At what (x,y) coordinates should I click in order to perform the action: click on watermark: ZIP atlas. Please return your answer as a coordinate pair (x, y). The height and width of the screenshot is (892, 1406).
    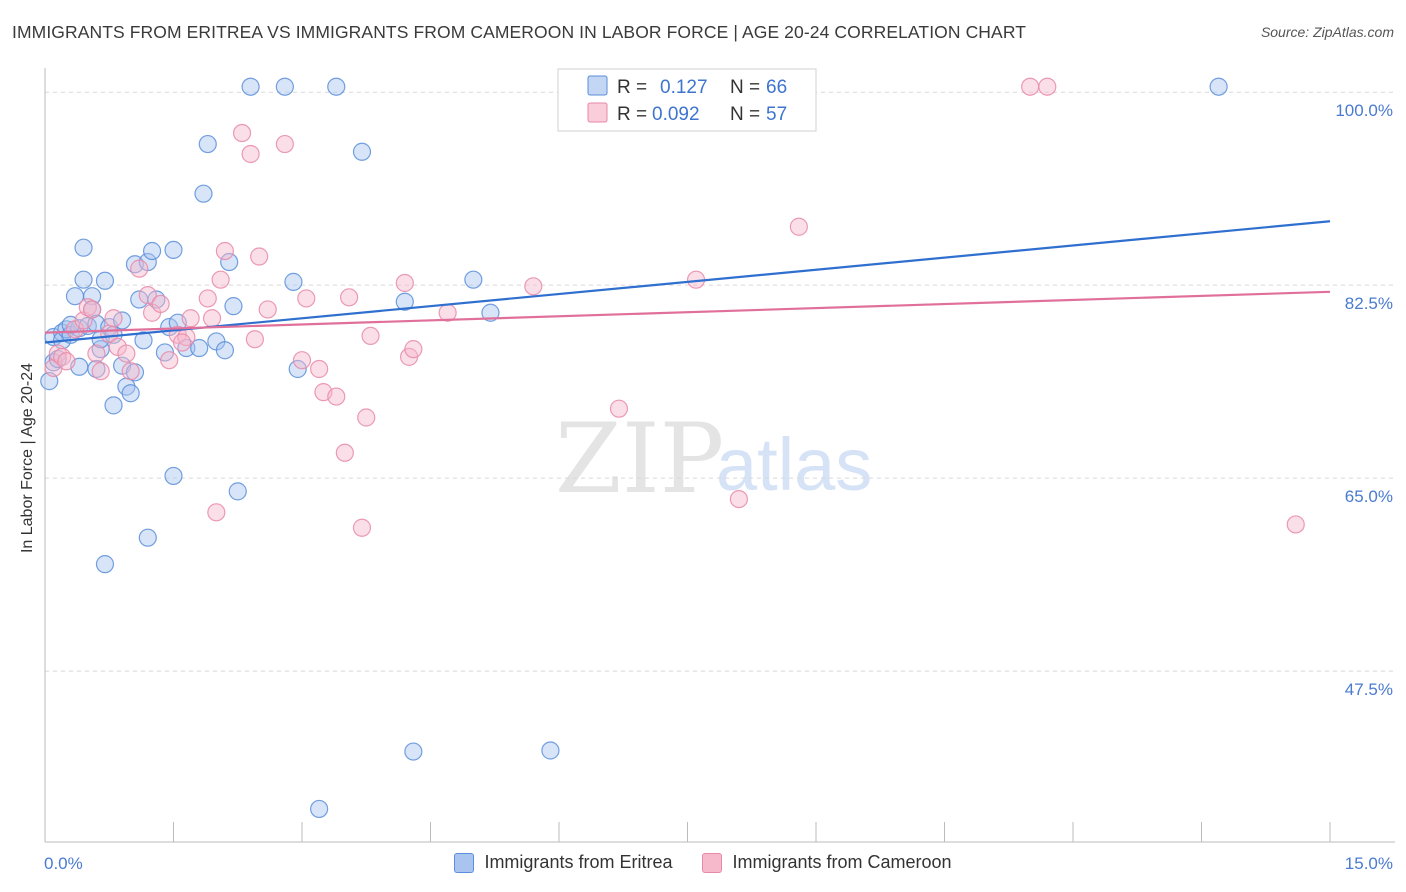
    Looking at the image, I should click on (713, 459).